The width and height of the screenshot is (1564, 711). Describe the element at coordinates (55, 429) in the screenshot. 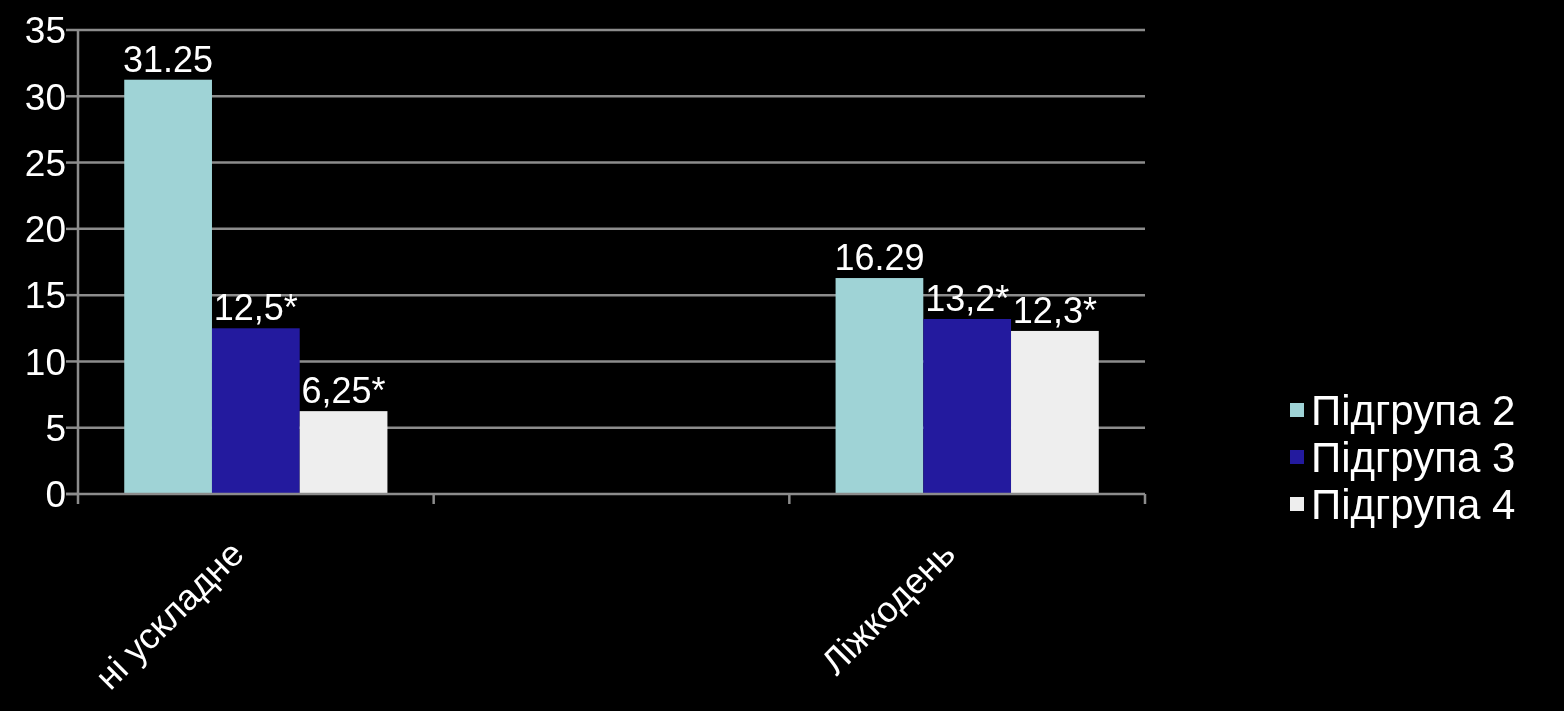

I see `y-tick-label: 5` at that location.